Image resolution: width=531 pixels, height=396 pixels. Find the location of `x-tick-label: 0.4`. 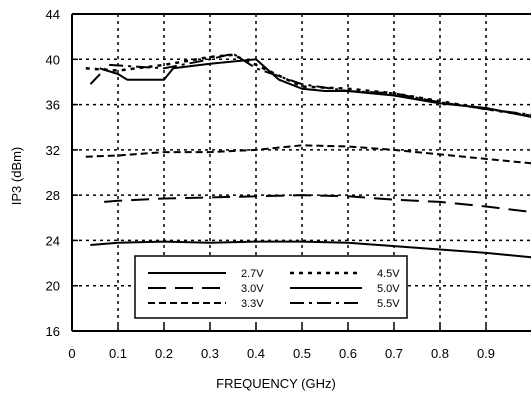

x-tick-label: 0.4 is located at coordinates (256, 353).